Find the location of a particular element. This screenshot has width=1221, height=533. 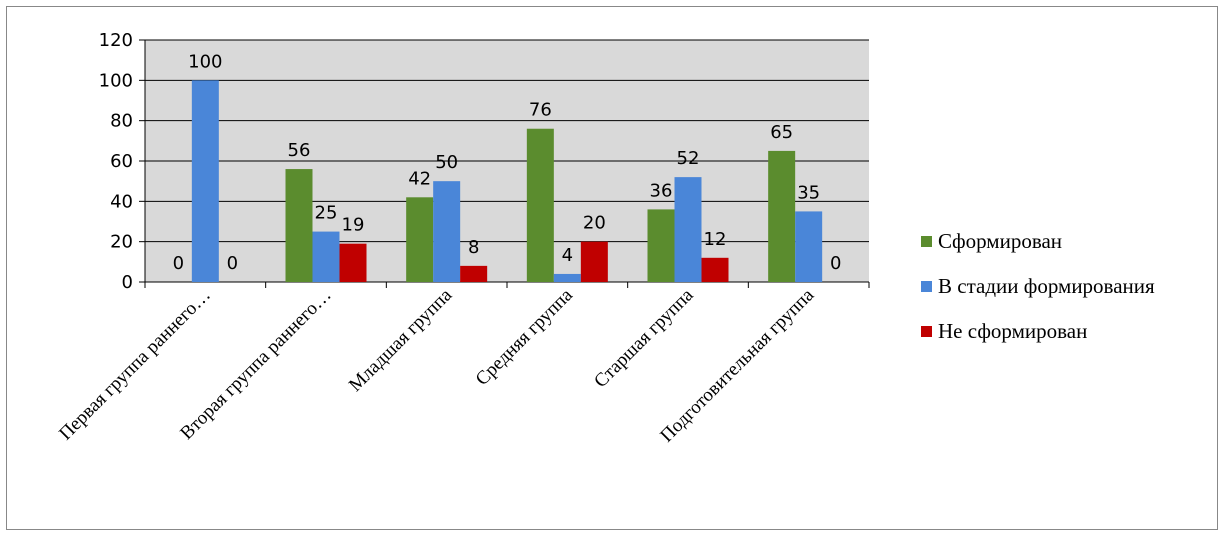

y-tick-label: 0 is located at coordinates (127, 282).